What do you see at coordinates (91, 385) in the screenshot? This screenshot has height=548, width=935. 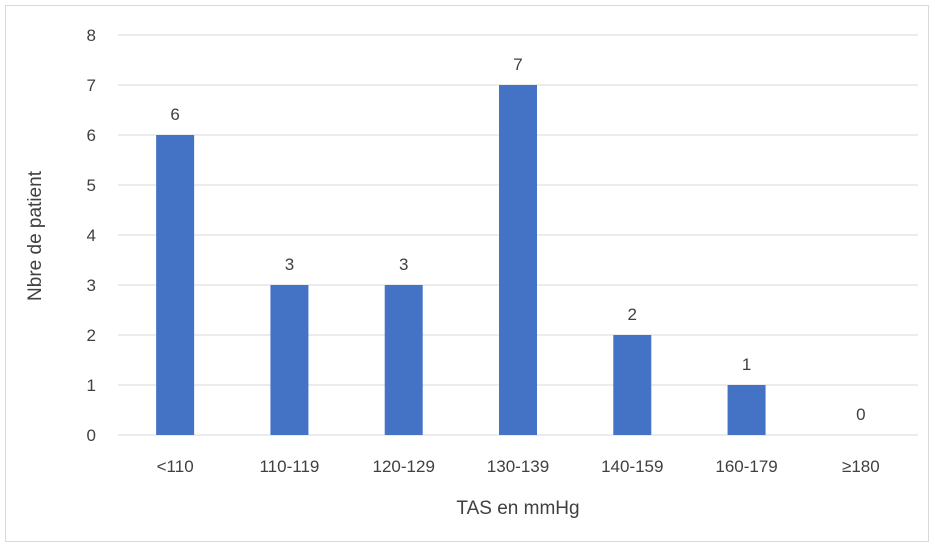 I see `y-tick-label: 1` at bounding box center [91, 385].